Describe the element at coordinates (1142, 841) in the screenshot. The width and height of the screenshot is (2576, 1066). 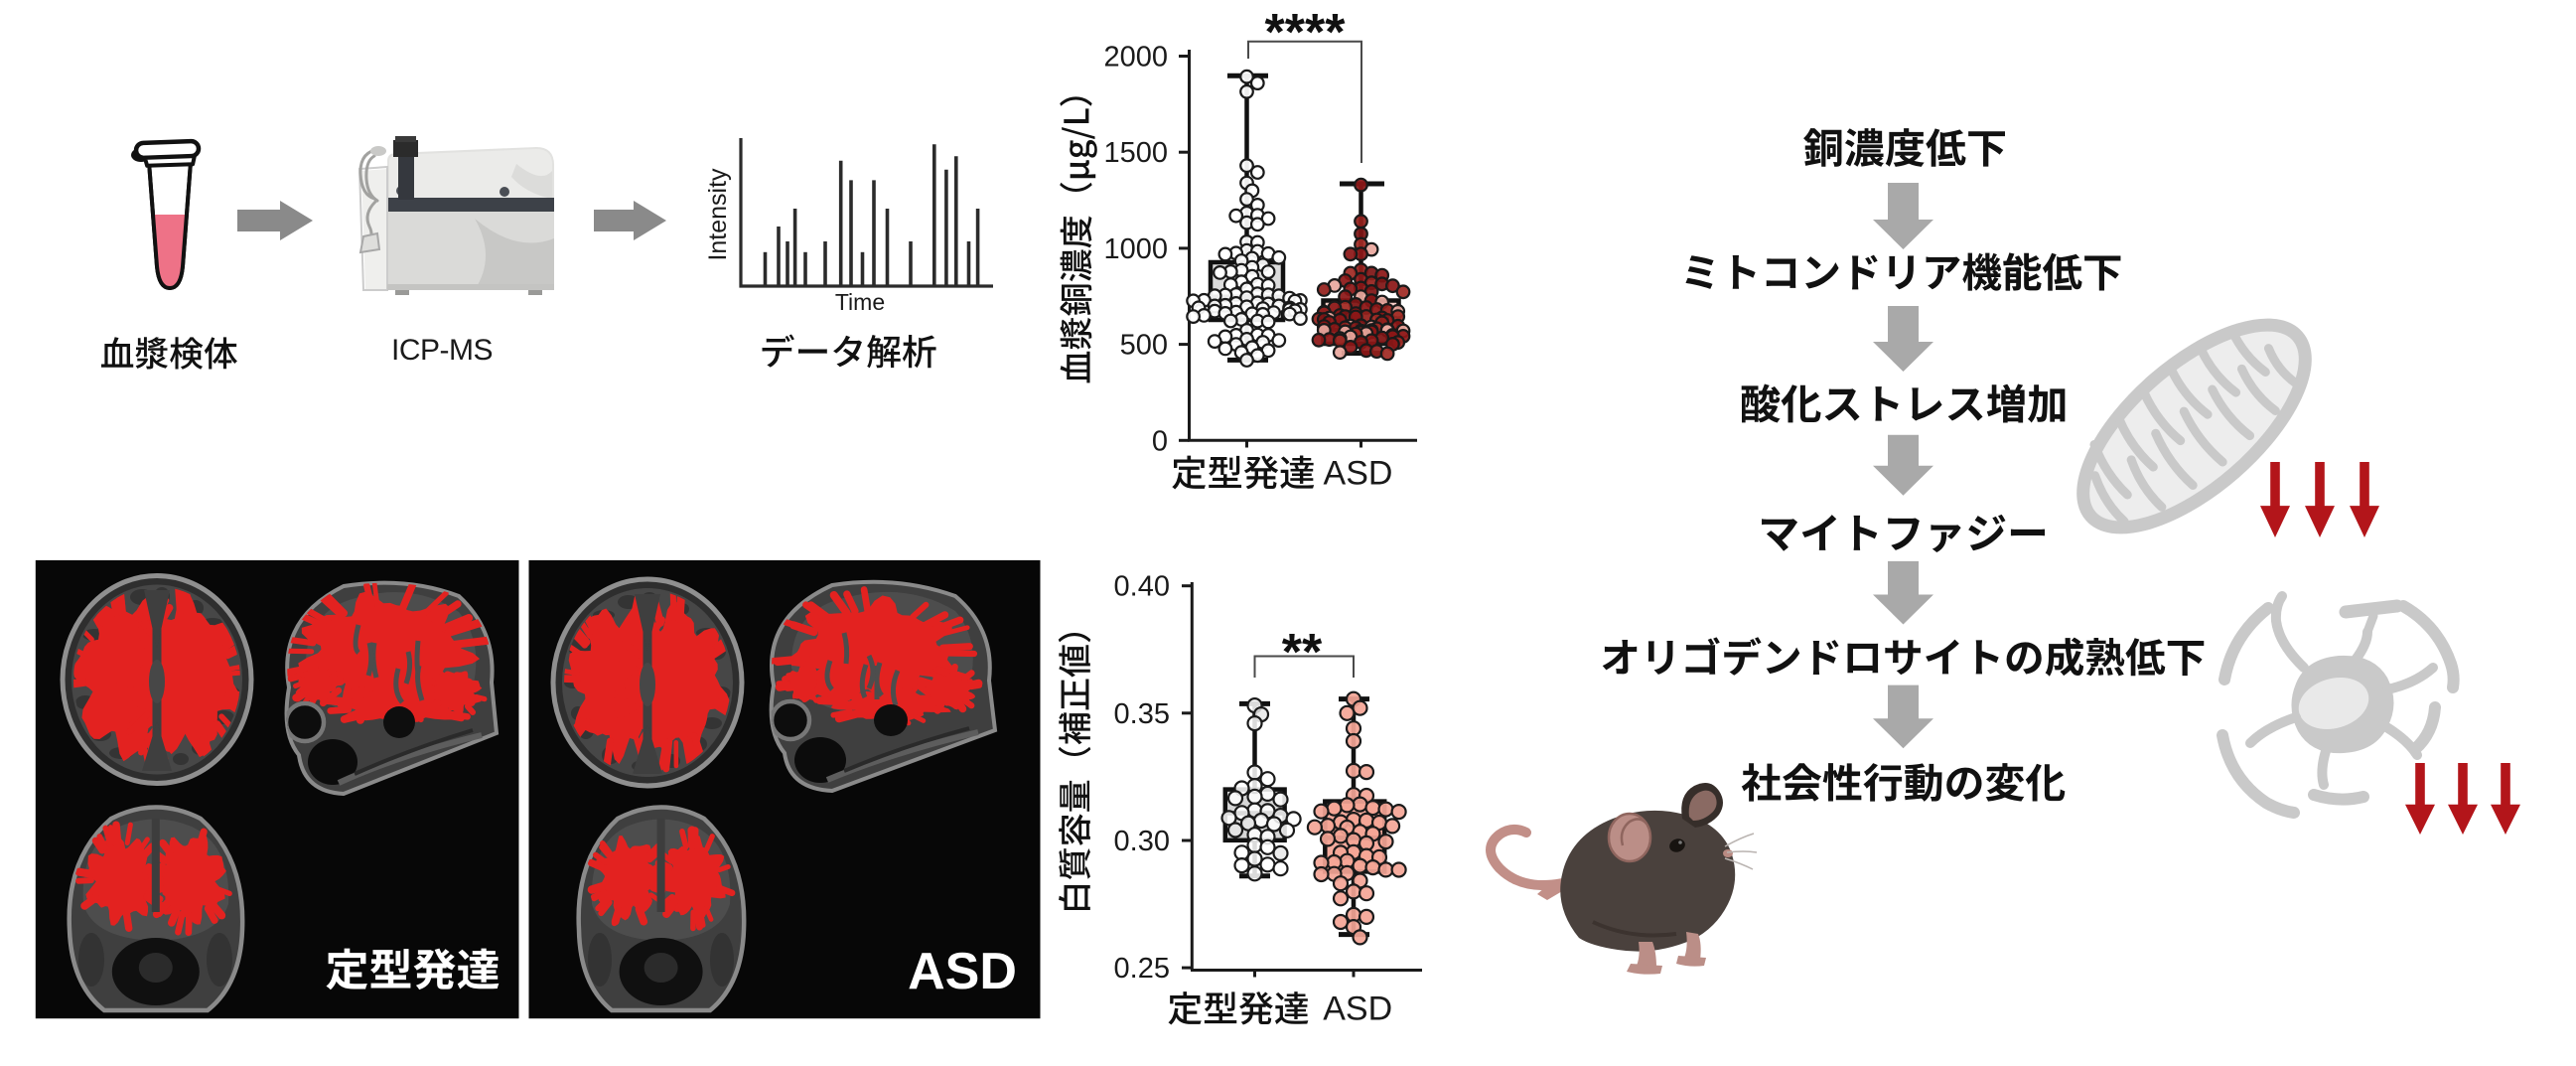
I see `svg-text: 0.30` at that location.